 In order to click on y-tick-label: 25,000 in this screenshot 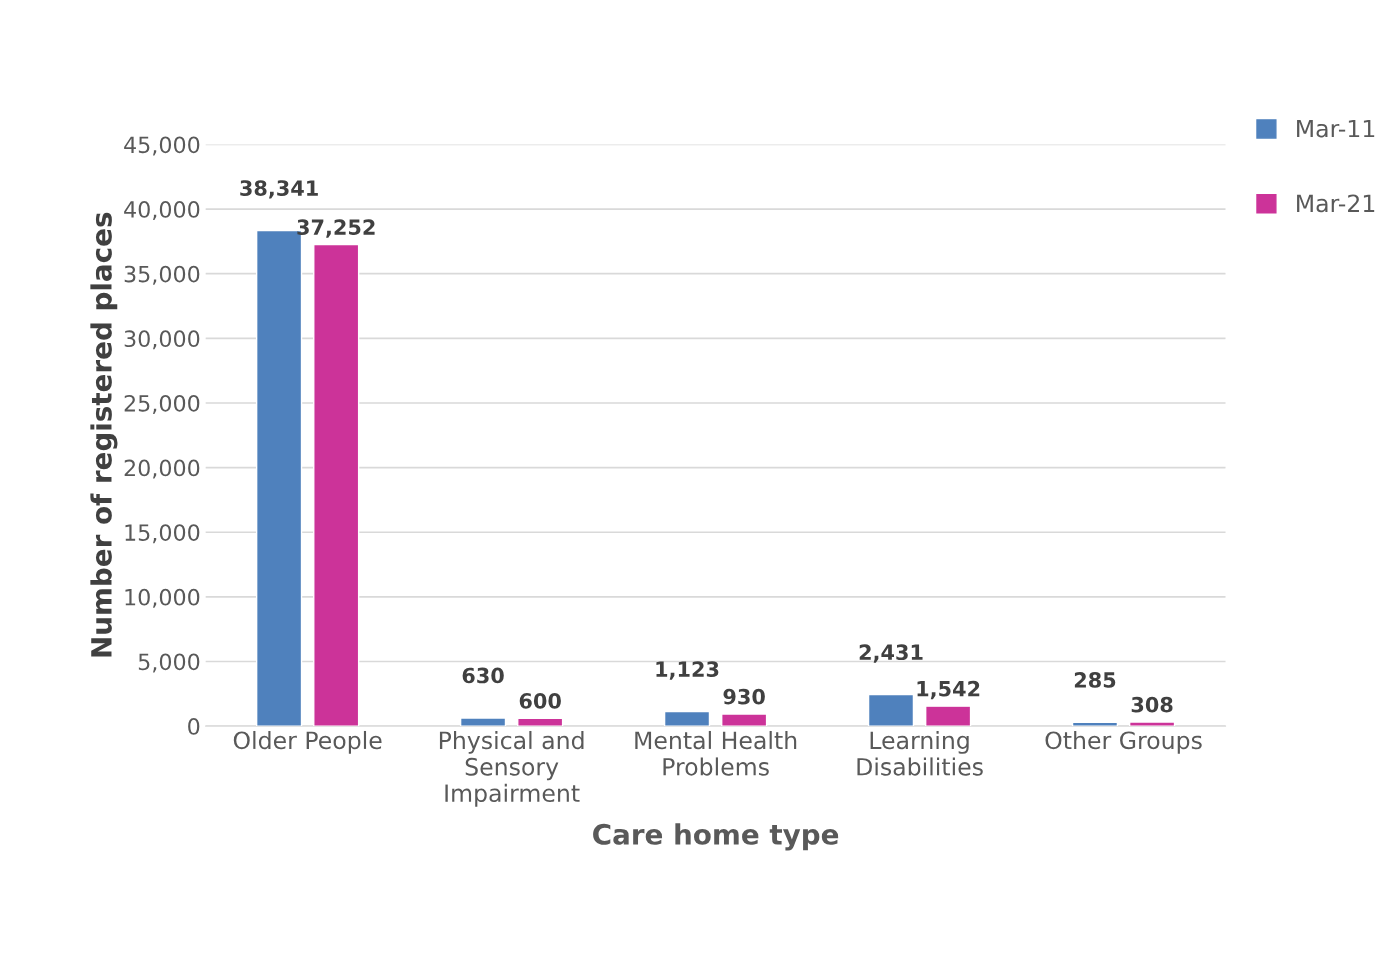, I will do `click(162, 404)`.